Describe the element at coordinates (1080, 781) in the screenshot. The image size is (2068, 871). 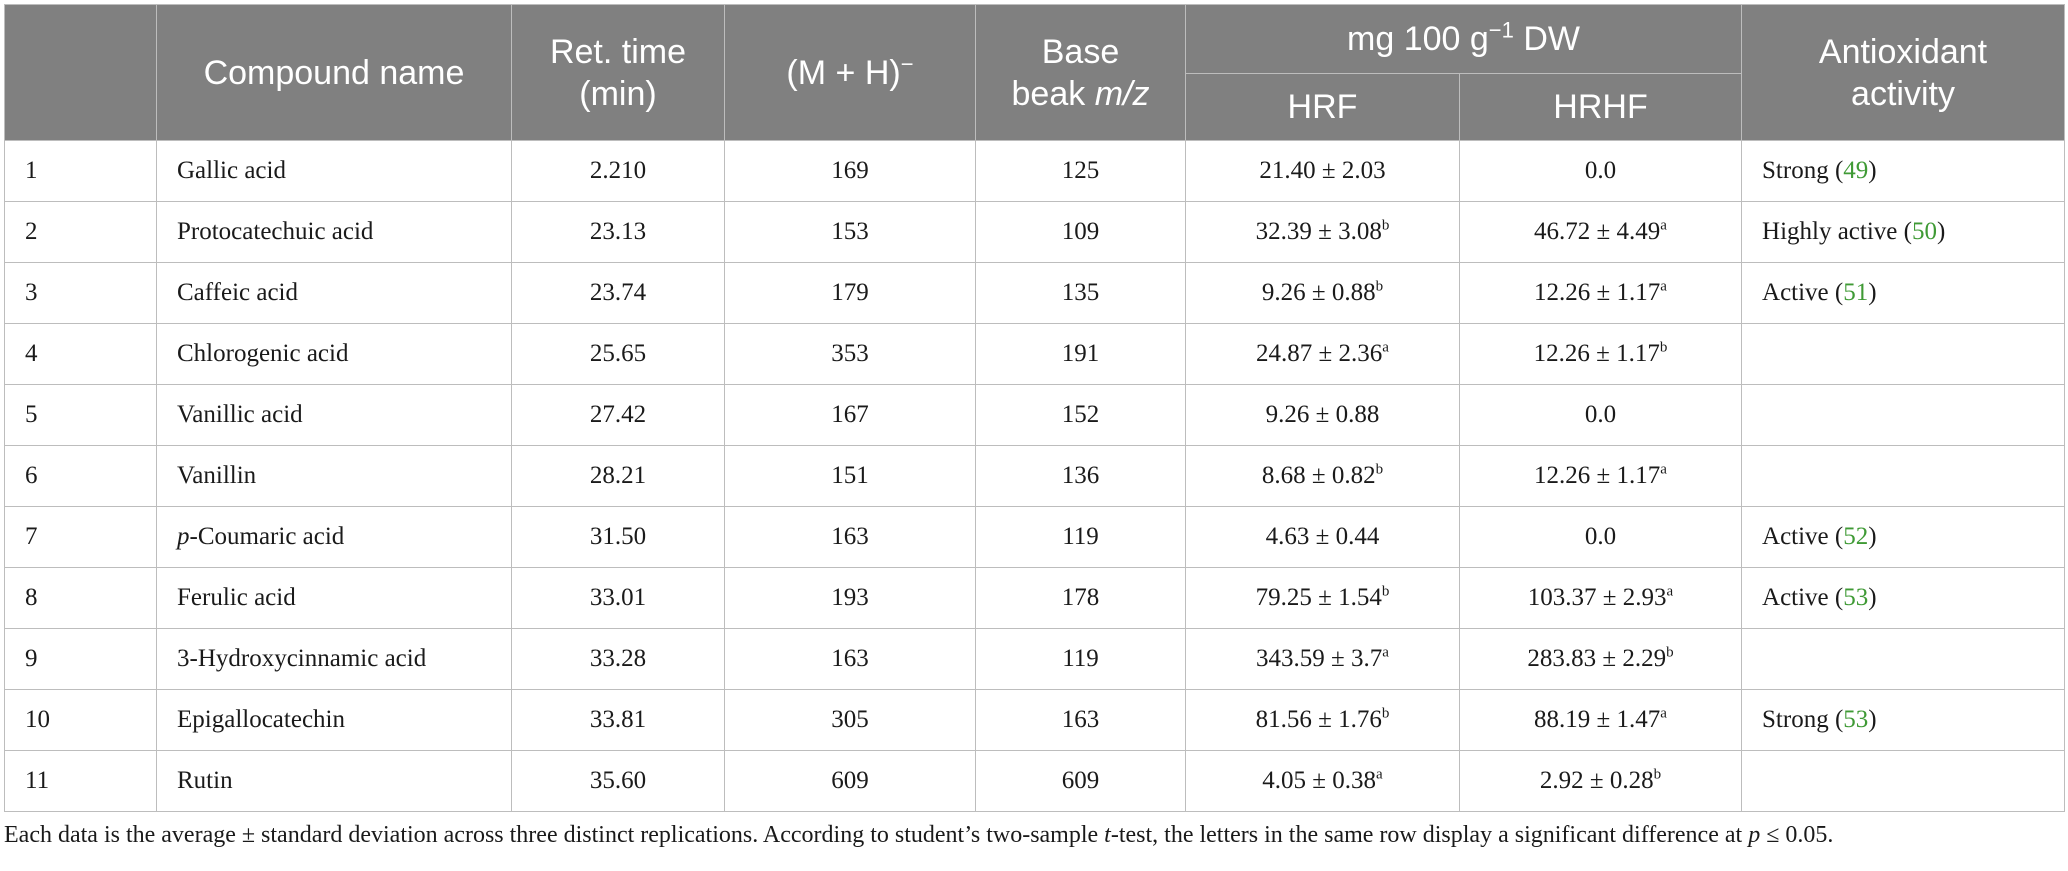
I see `cell-base-peak: 609` at that location.